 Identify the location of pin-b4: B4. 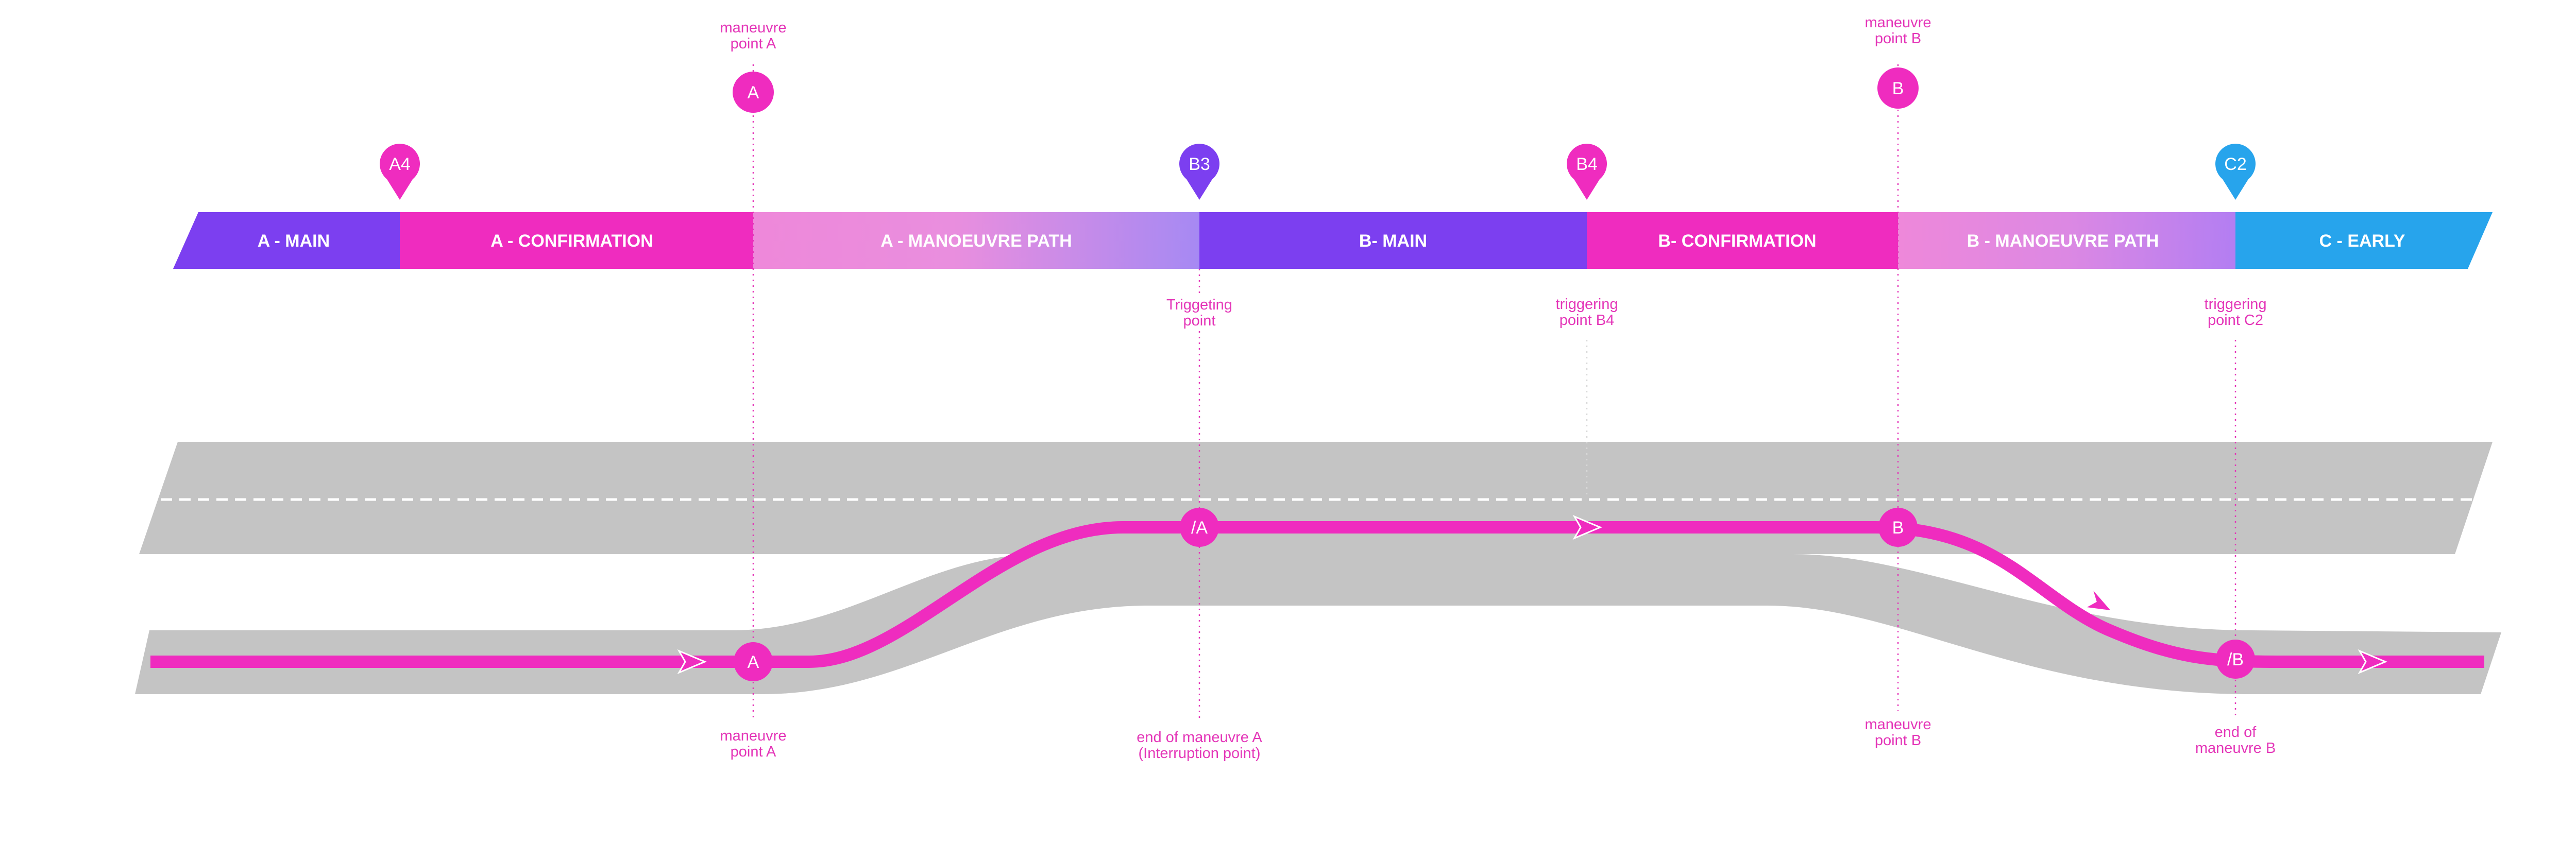
(1587, 172).